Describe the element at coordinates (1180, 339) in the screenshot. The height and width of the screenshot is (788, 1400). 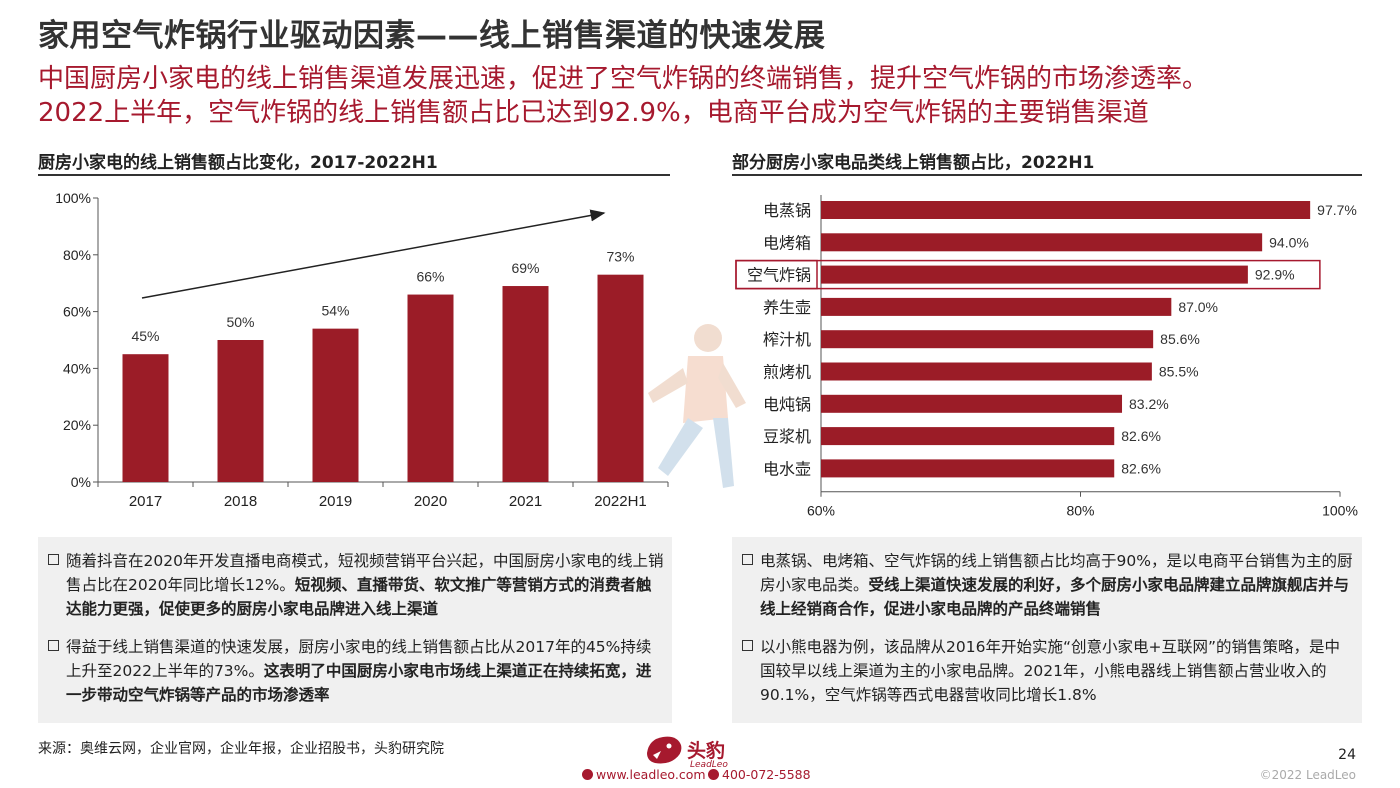
I see `hbar-value-label: 85.6%` at that location.